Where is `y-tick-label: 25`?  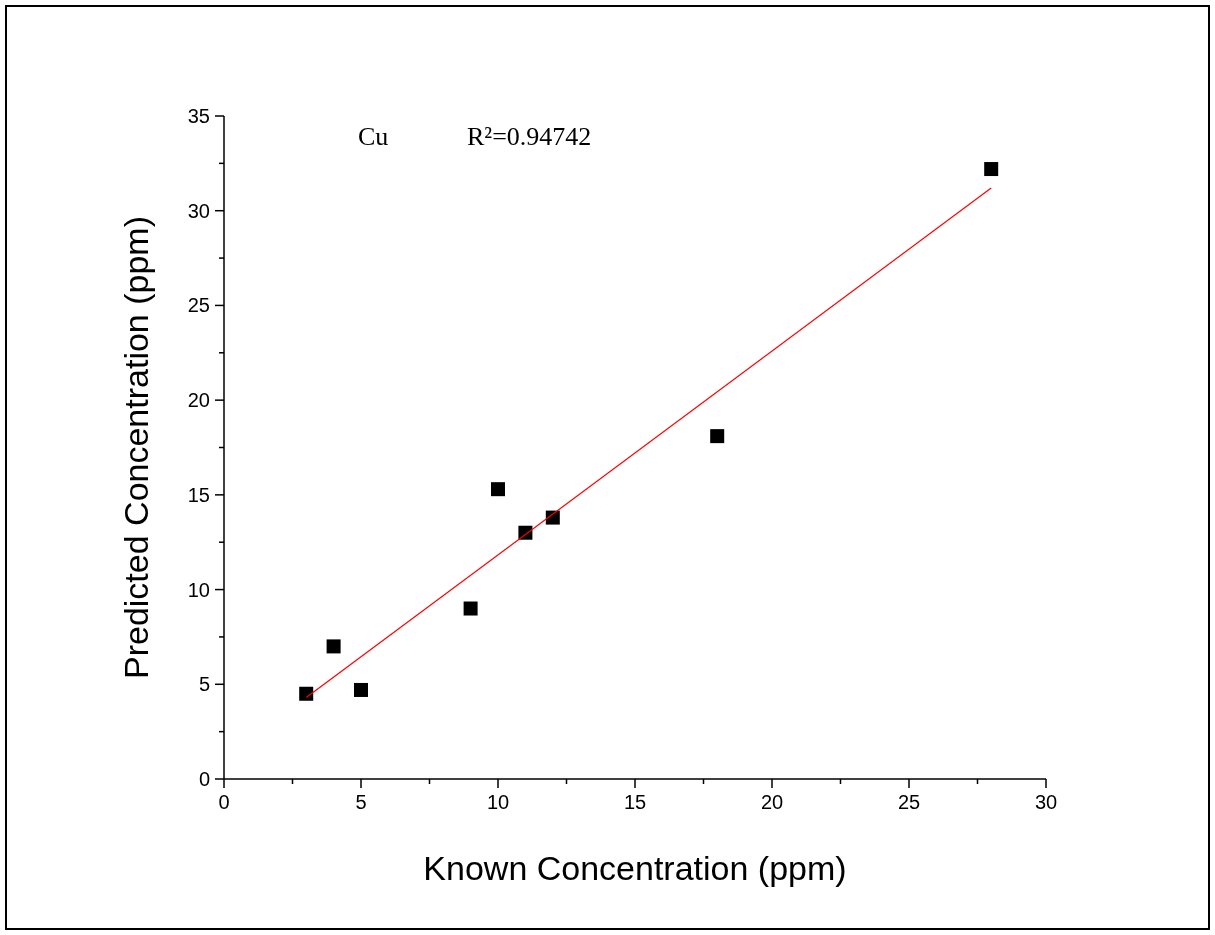
y-tick-label: 25 is located at coordinates (198, 305).